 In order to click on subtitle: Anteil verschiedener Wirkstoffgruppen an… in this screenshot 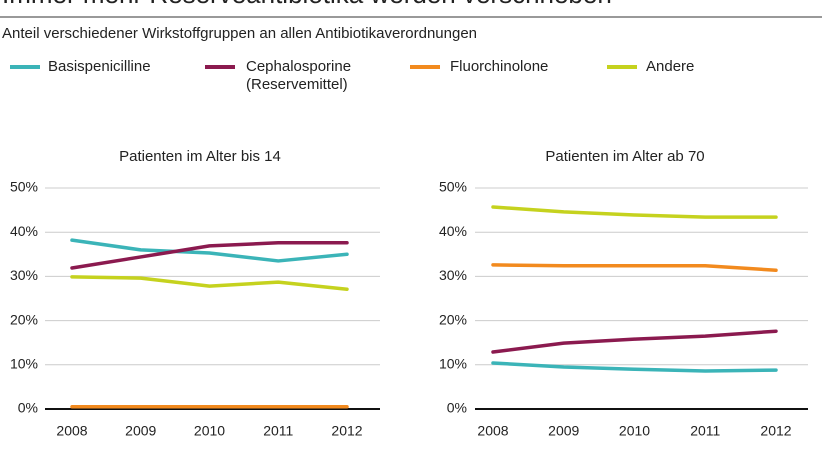, I will do `click(239, 33)`.